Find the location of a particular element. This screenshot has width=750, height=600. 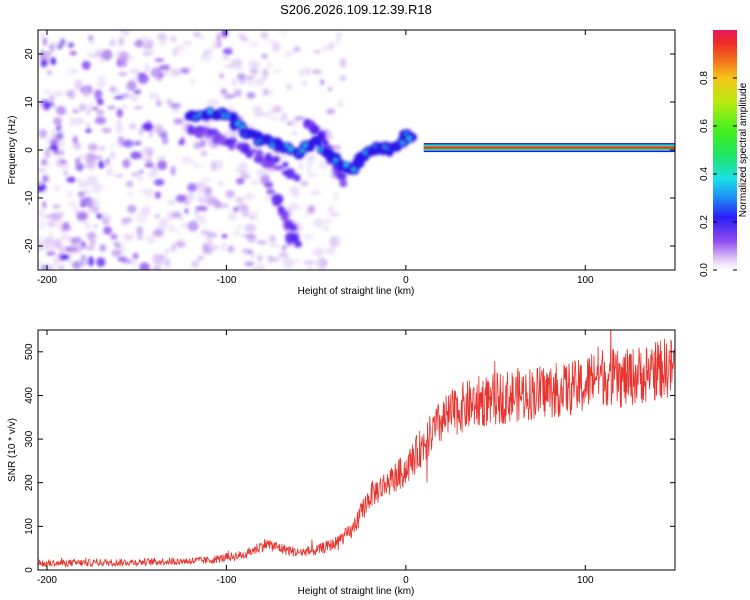

ridge-blob-outer is located at coordinates (317, 141).